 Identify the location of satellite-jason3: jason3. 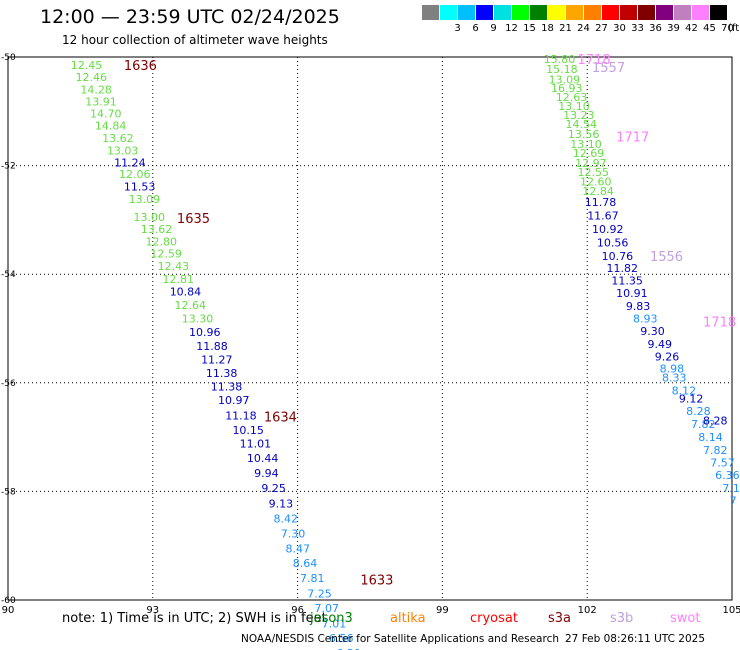
(331, 618).